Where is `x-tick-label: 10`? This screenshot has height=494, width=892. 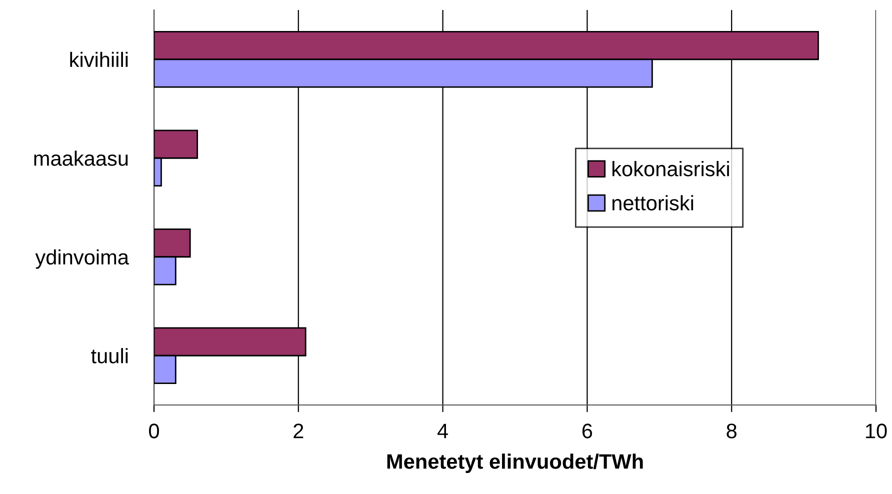 x-tick-label: 10 is located at coordinates (876, 431).